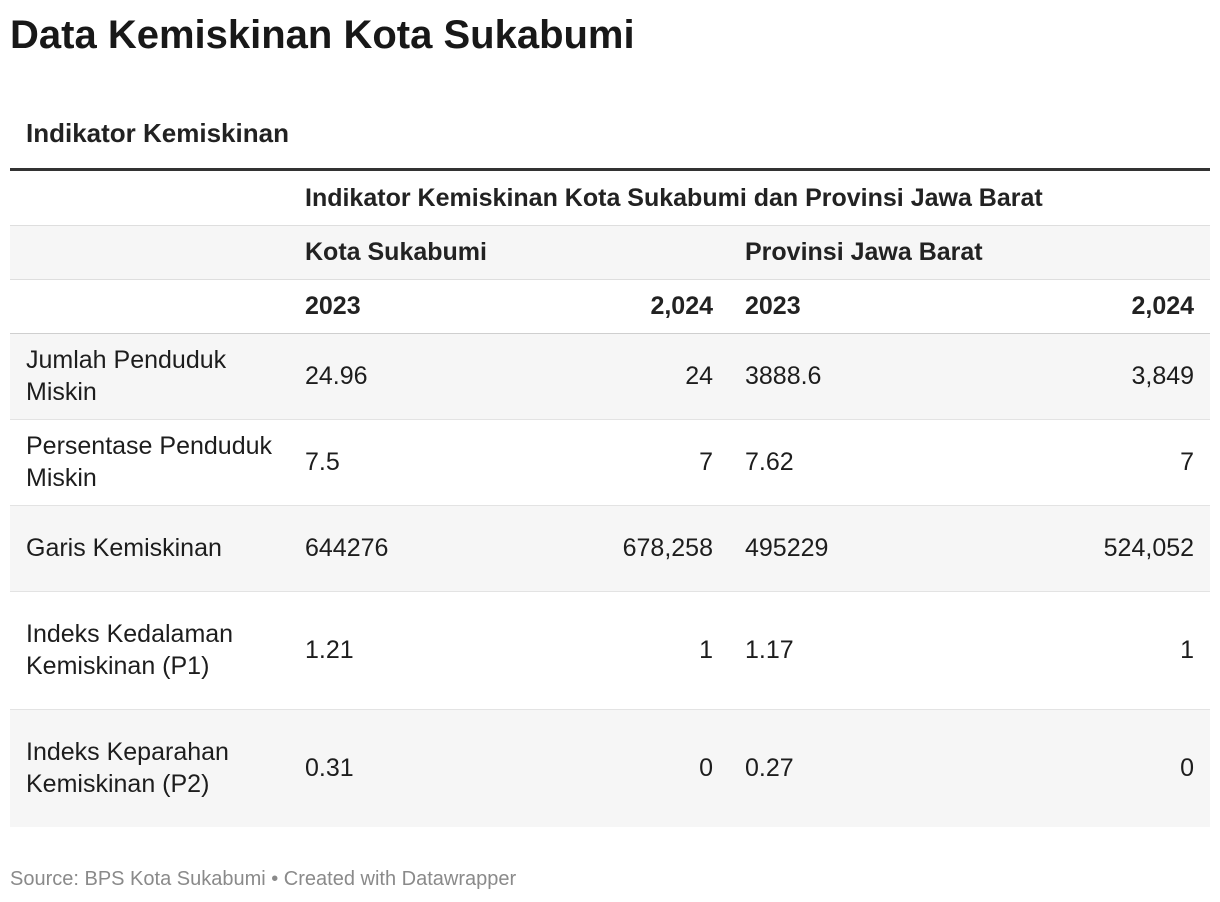 The width and height of the screenshot is (1220, 902). I want to click on cell-value: 644276, so click(409, 548).